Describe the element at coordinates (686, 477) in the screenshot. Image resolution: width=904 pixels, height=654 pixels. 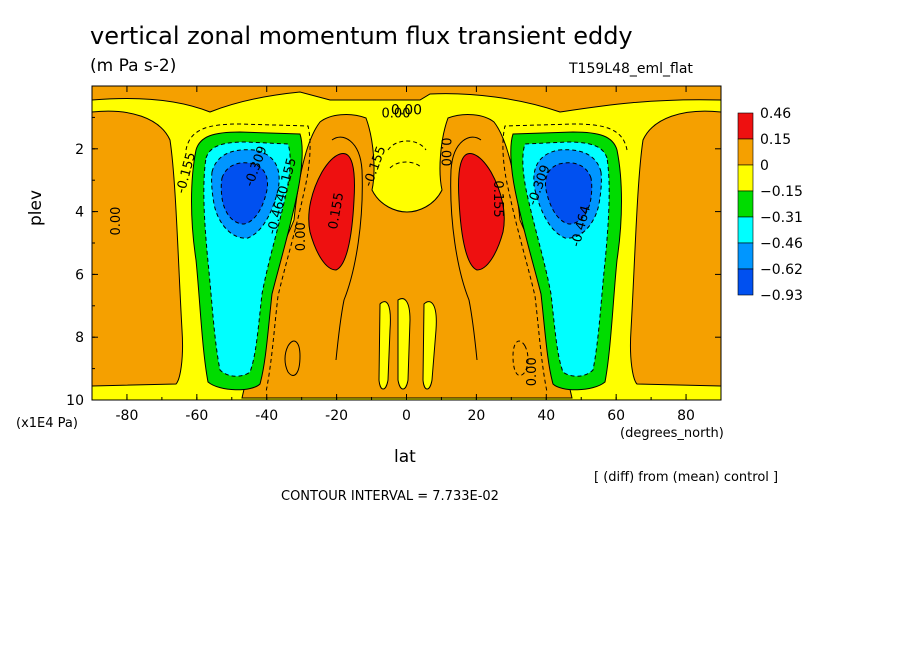
I see `diff-note: [ (diff) from (mean) control ]` at that location.